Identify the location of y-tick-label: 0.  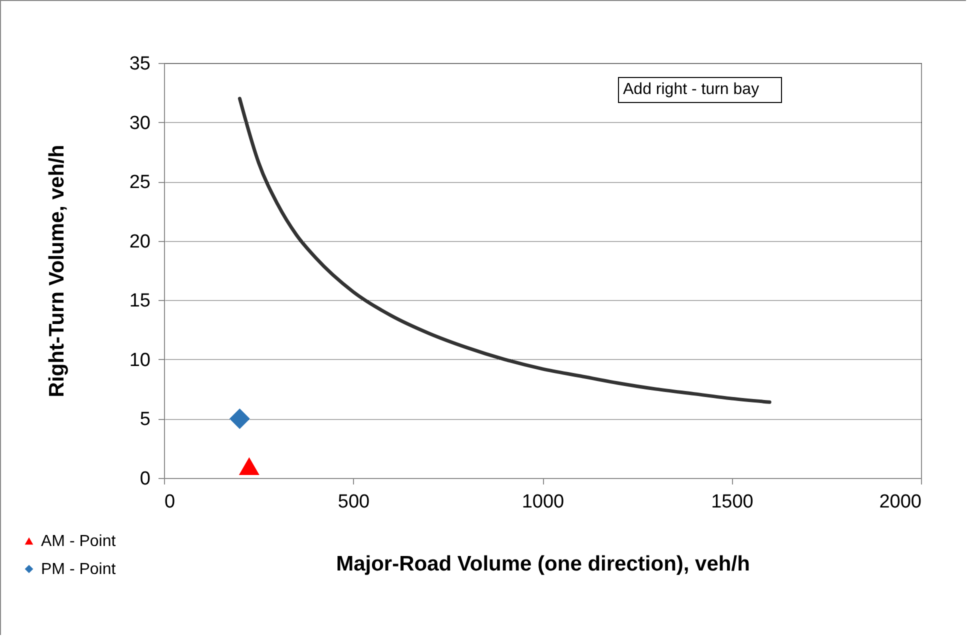
(145, 479).